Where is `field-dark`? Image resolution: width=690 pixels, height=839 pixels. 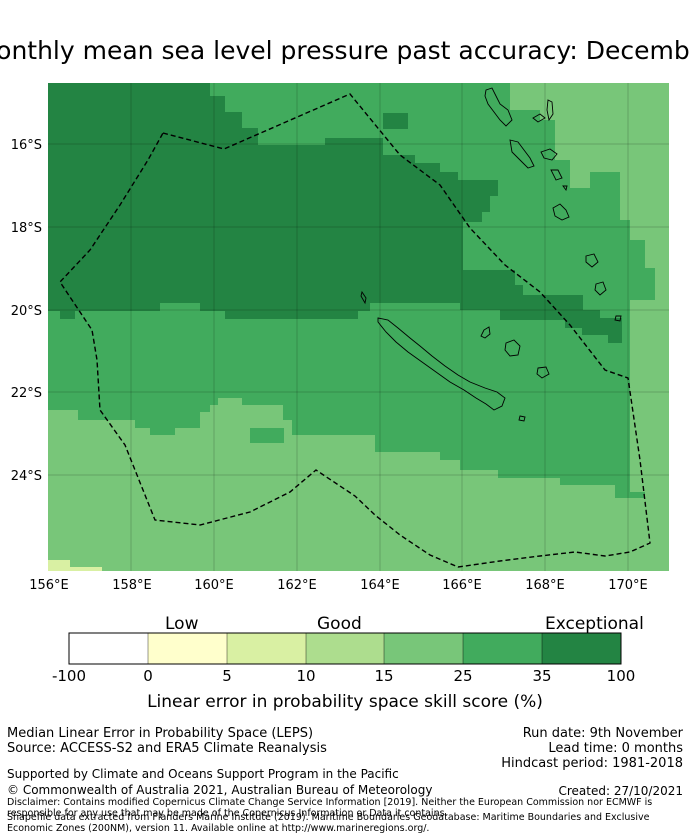 field-dark is located at coordinates (395, 121).